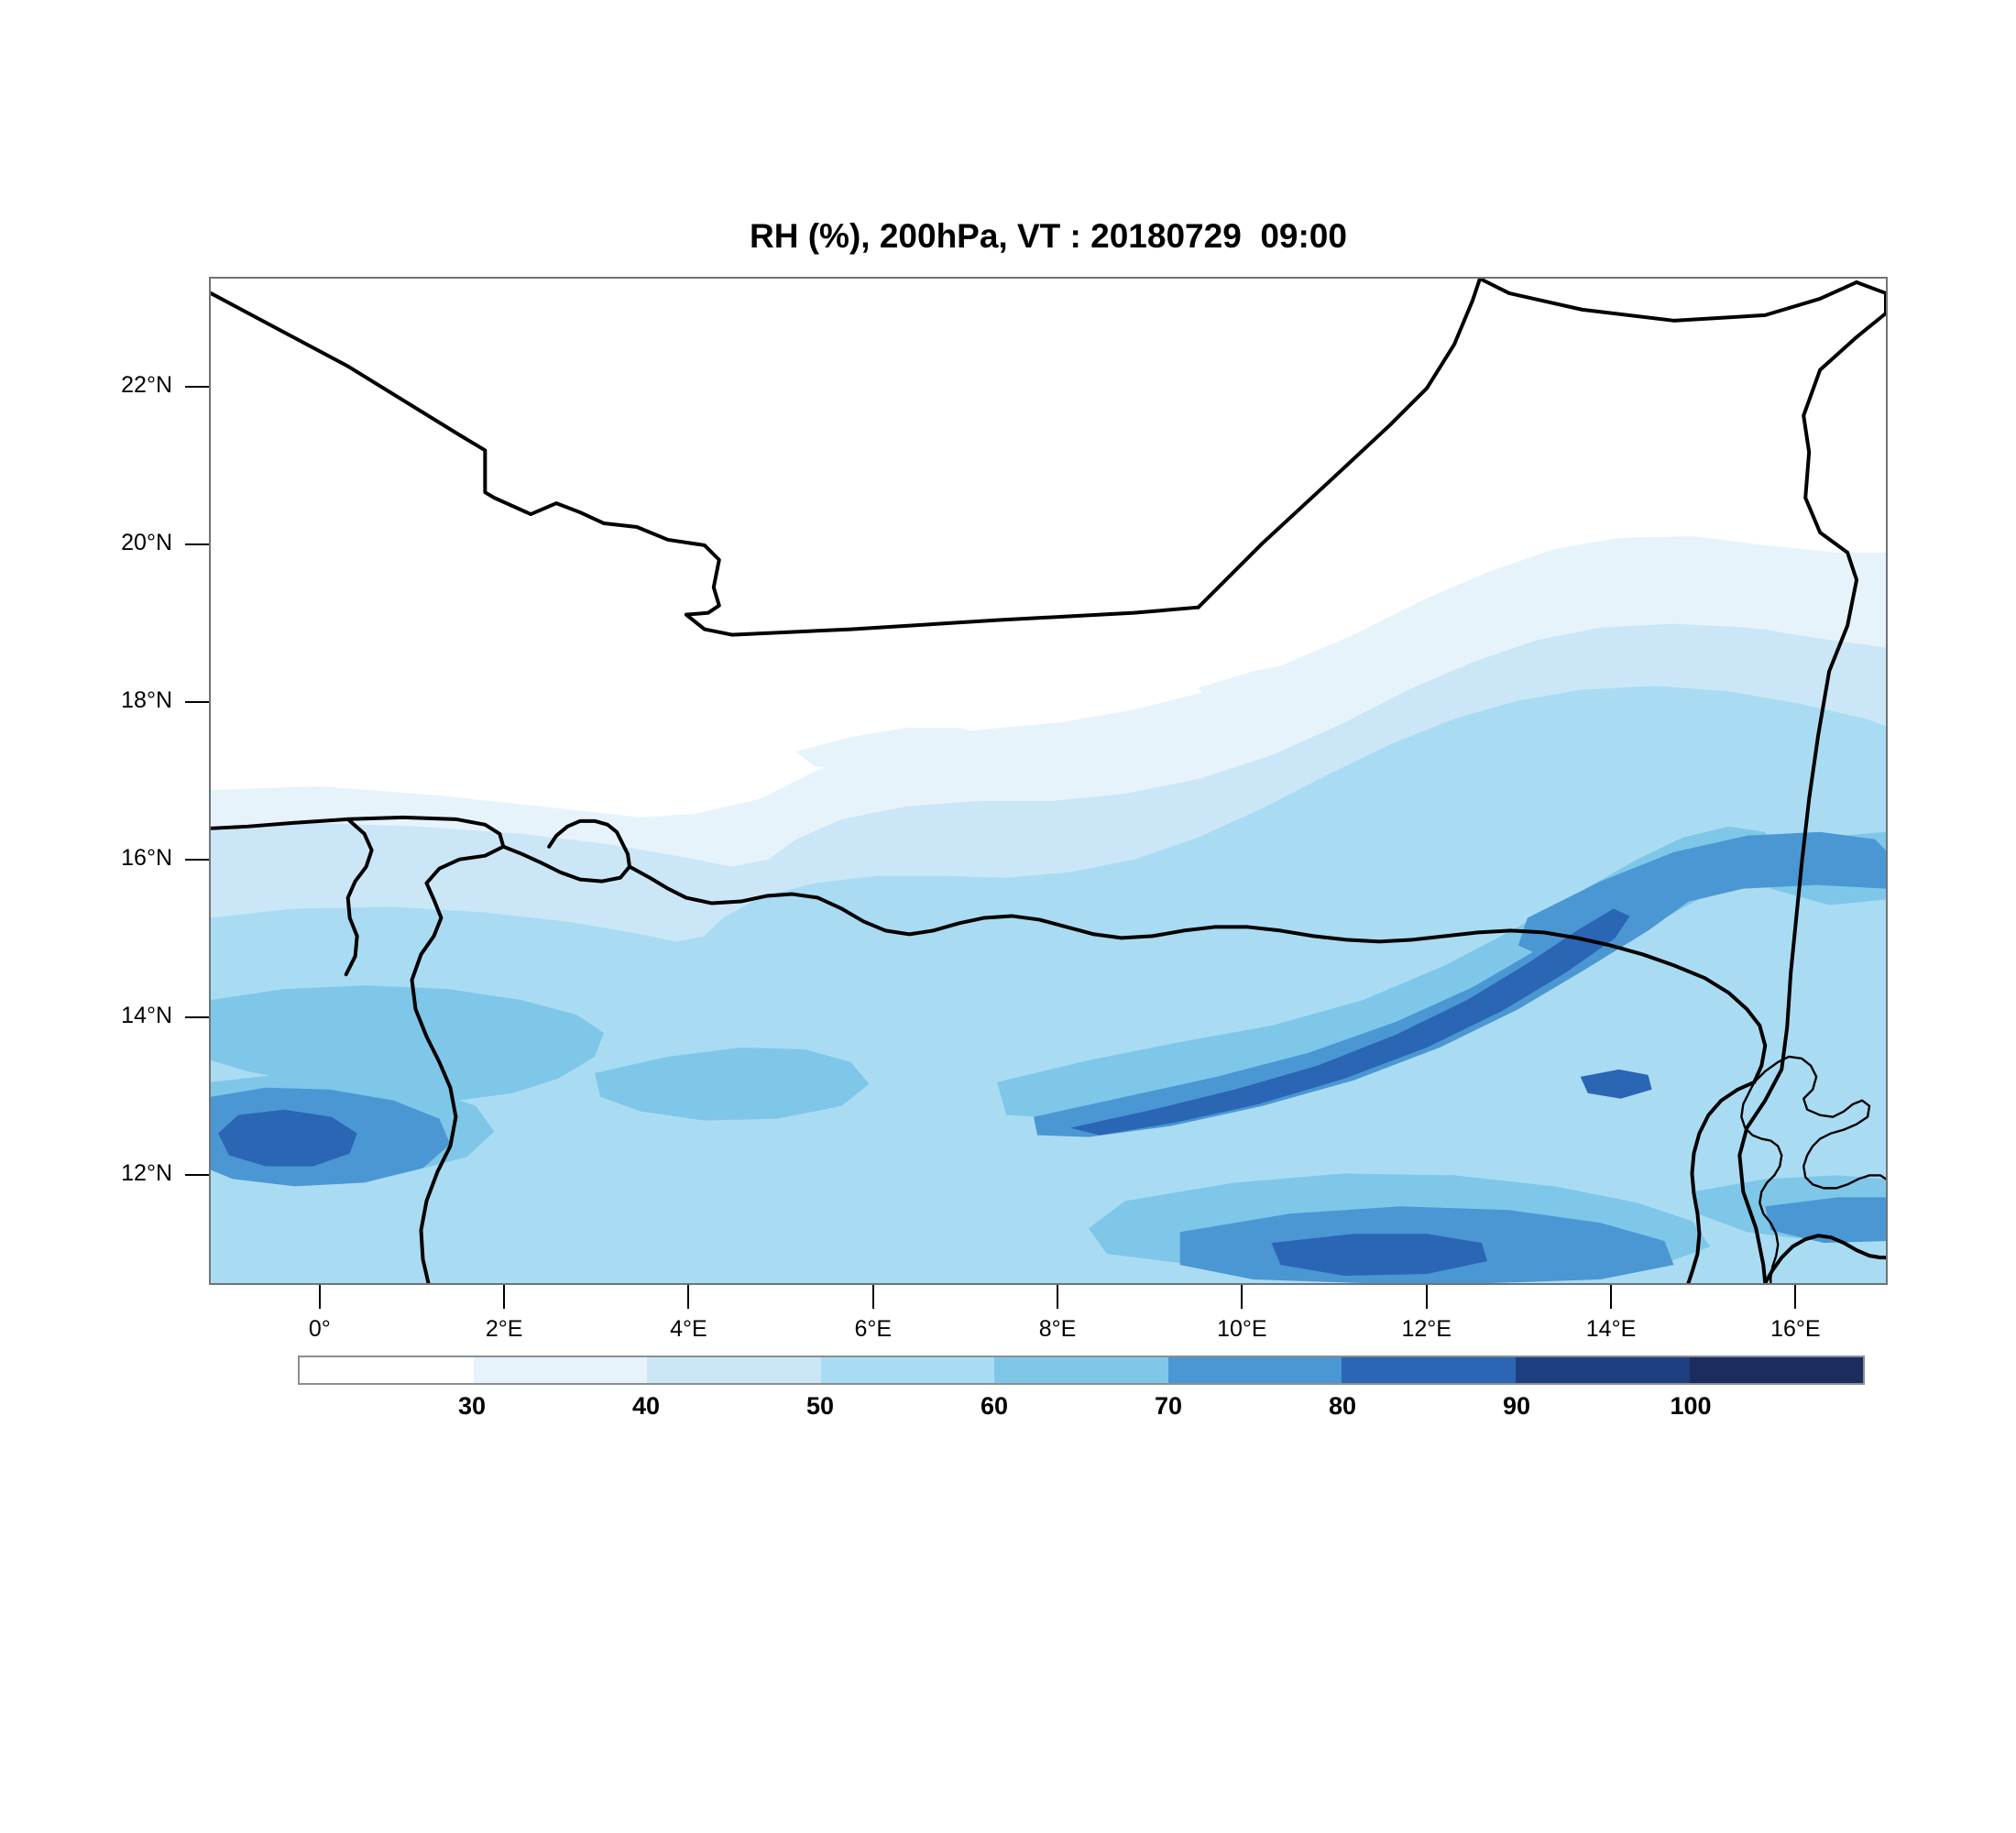 Image resolution: width=2016 pixels, height=1833 pixels. I want to click on longitude-tick-label: 2°E, so click(504, 1329).